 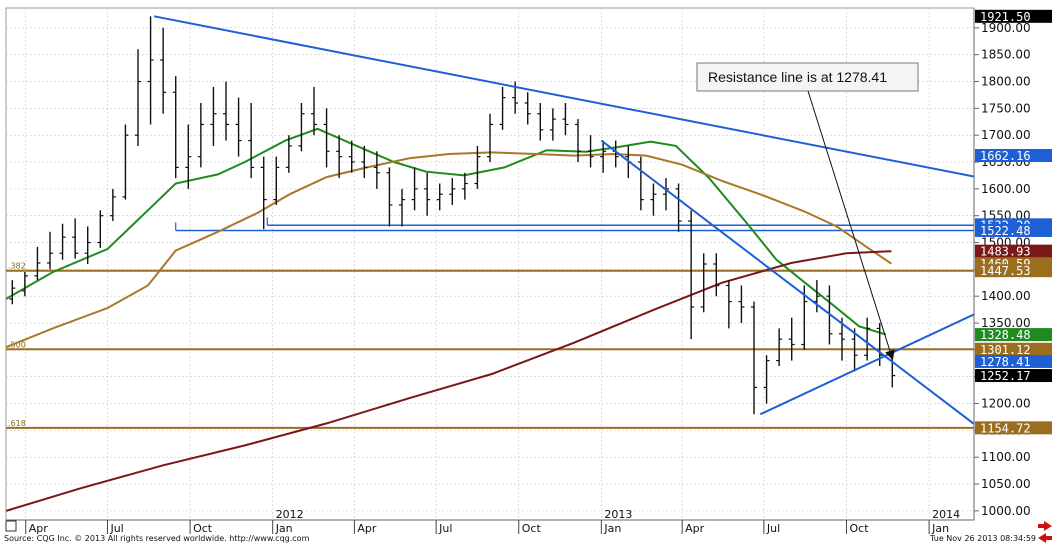 I want to click on price-badge-1: 1662.16, so click(x=1013, y=156).